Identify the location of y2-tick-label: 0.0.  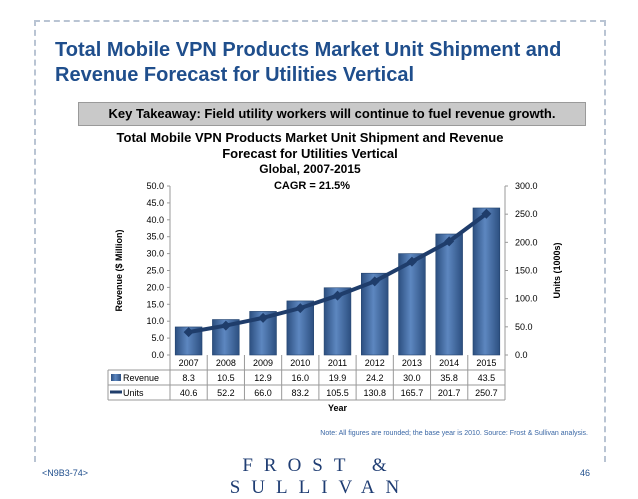
(521, 355).